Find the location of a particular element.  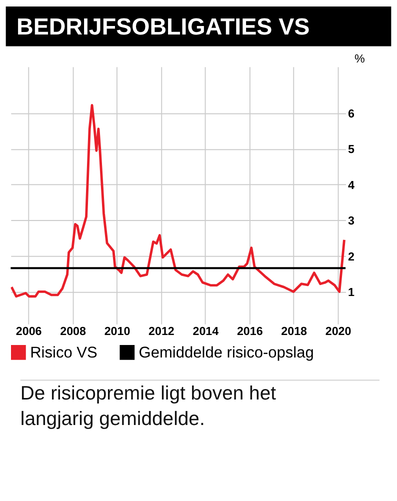

text: De risicopremie ligt boven het langjarig gemiddelde. is located at coordinates (148, 406).